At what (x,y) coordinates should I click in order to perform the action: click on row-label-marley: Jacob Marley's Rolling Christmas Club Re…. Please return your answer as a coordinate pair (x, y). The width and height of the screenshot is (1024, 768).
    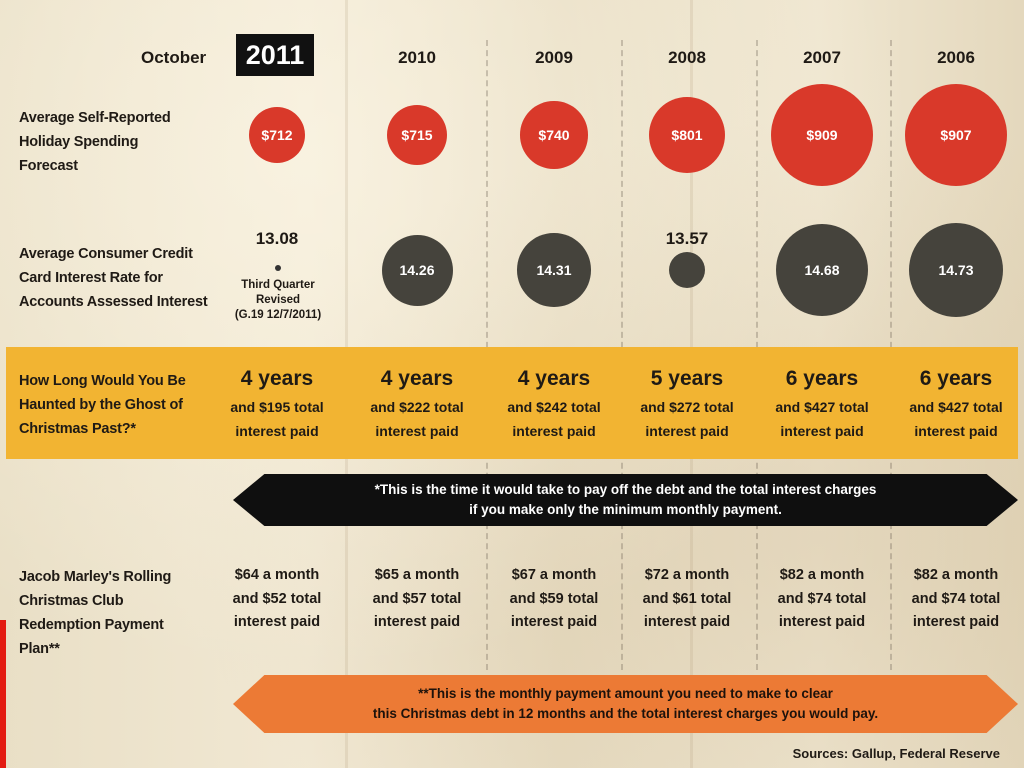
    Looking at the image, I should click on (95, 613).